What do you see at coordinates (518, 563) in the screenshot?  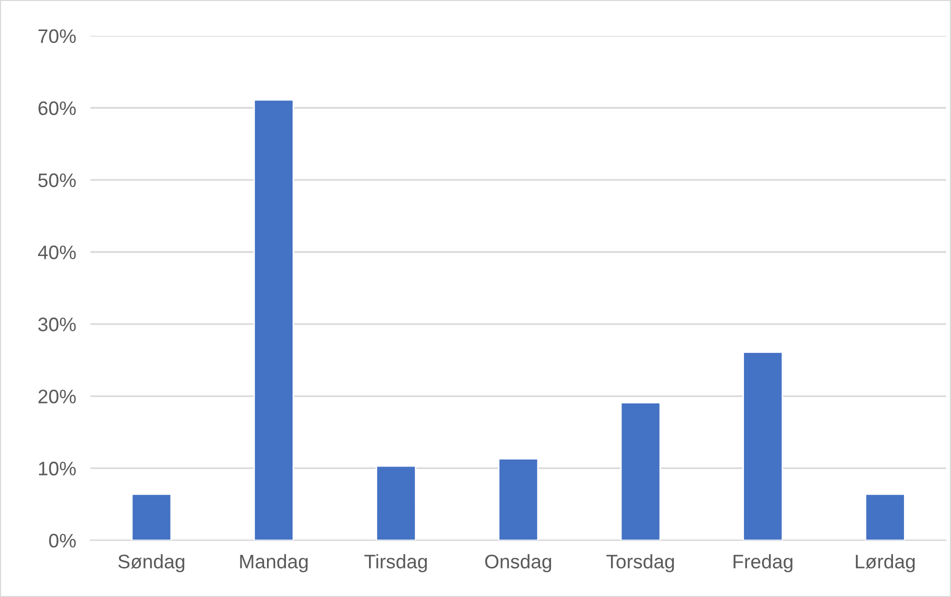 I see `x-tick-label: Onsdag` at bounding box center [518, 563].